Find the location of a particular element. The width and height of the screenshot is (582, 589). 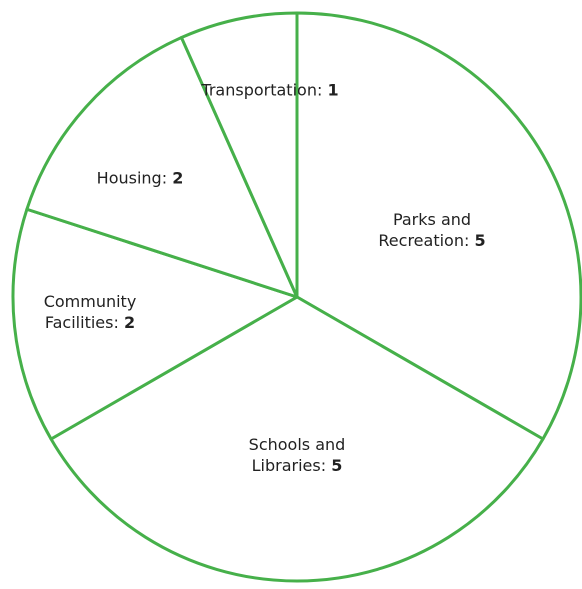

slice-label: Housing: 2 is located at coordinates (140, 178).